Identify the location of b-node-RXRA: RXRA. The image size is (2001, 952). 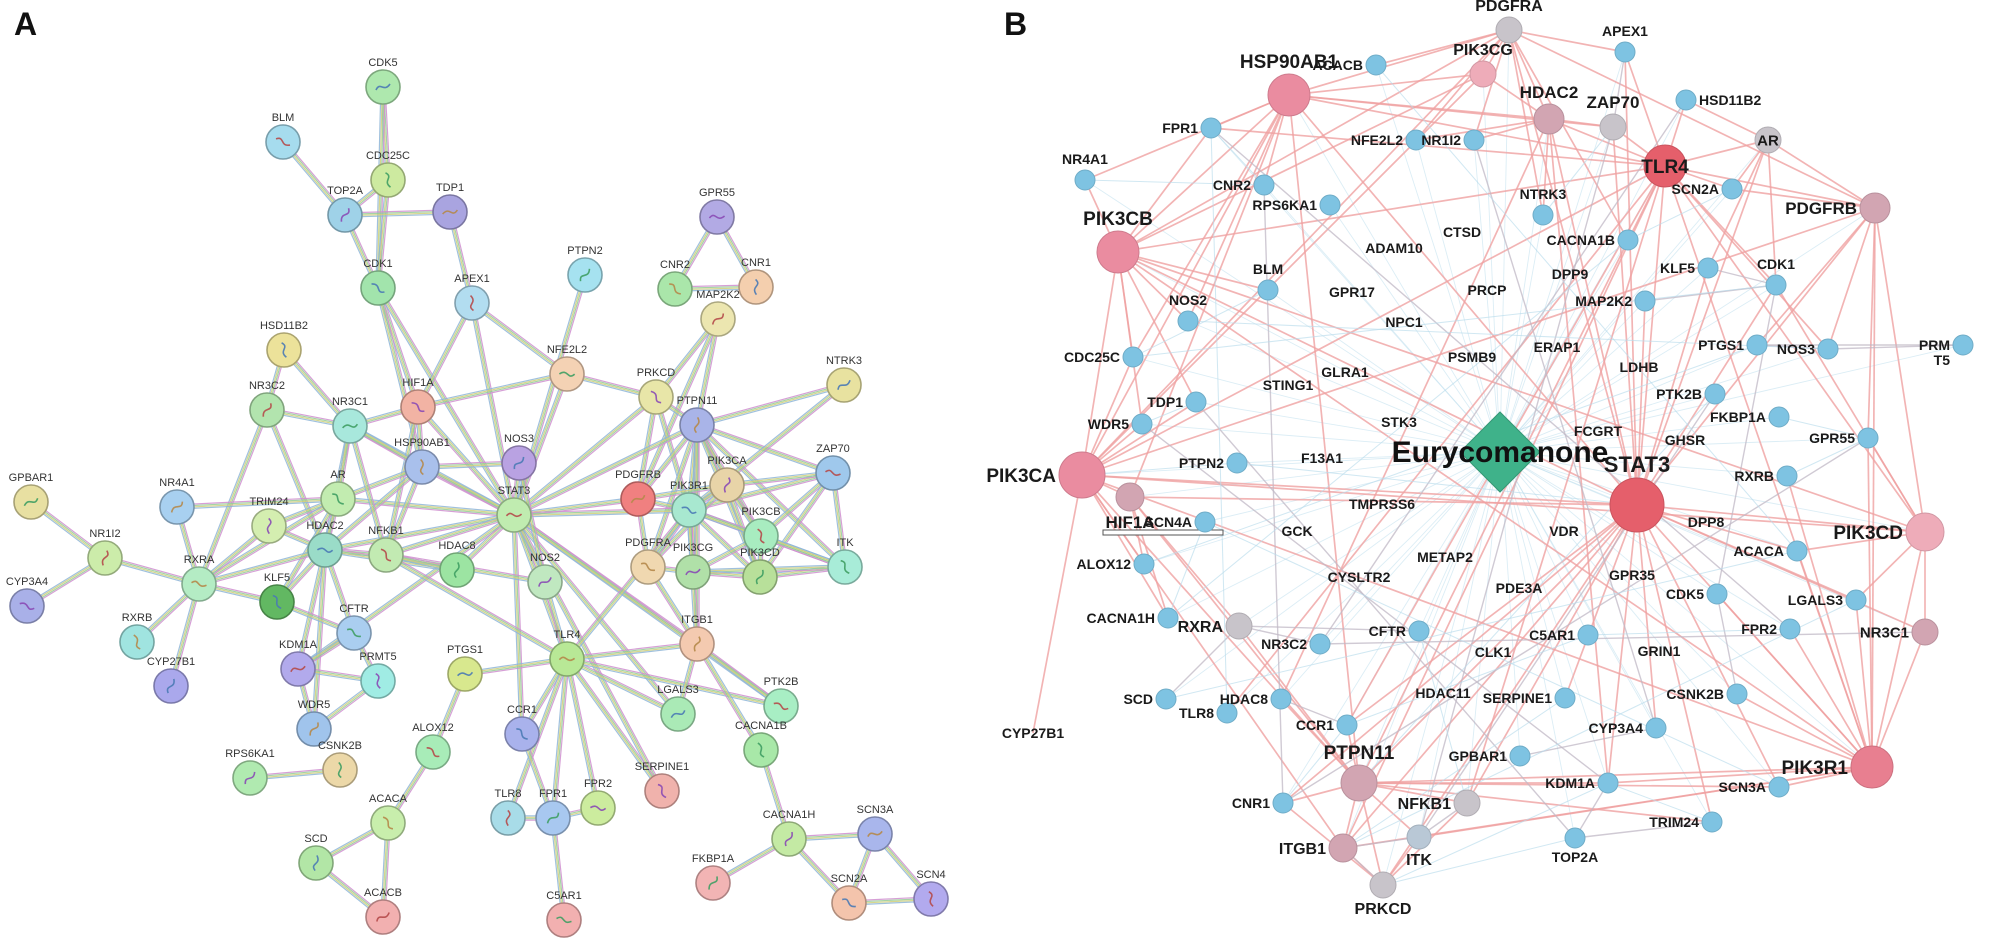
(1215, 626).